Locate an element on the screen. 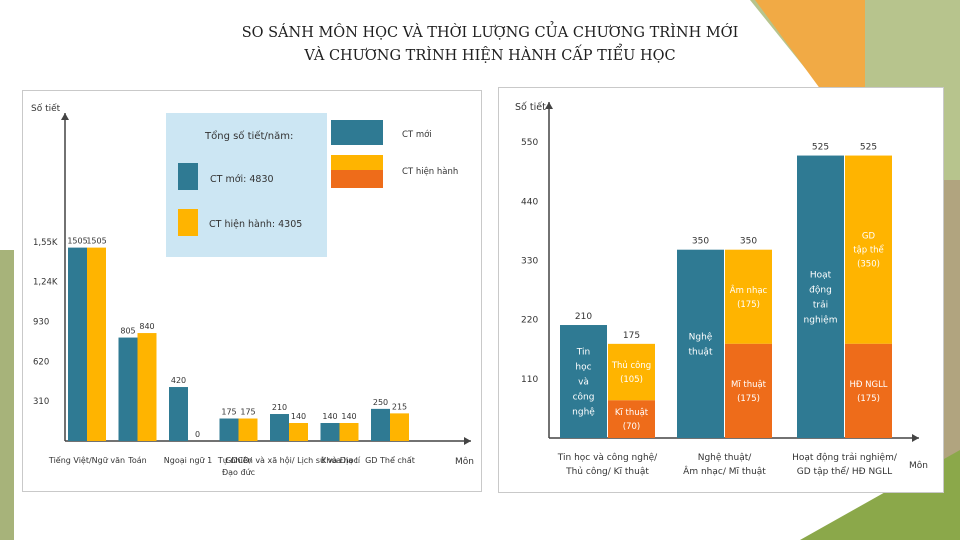 The image size is (960, 540). x-category-label: Ngoại ngữ 1 is located at coordinates (188, 461).